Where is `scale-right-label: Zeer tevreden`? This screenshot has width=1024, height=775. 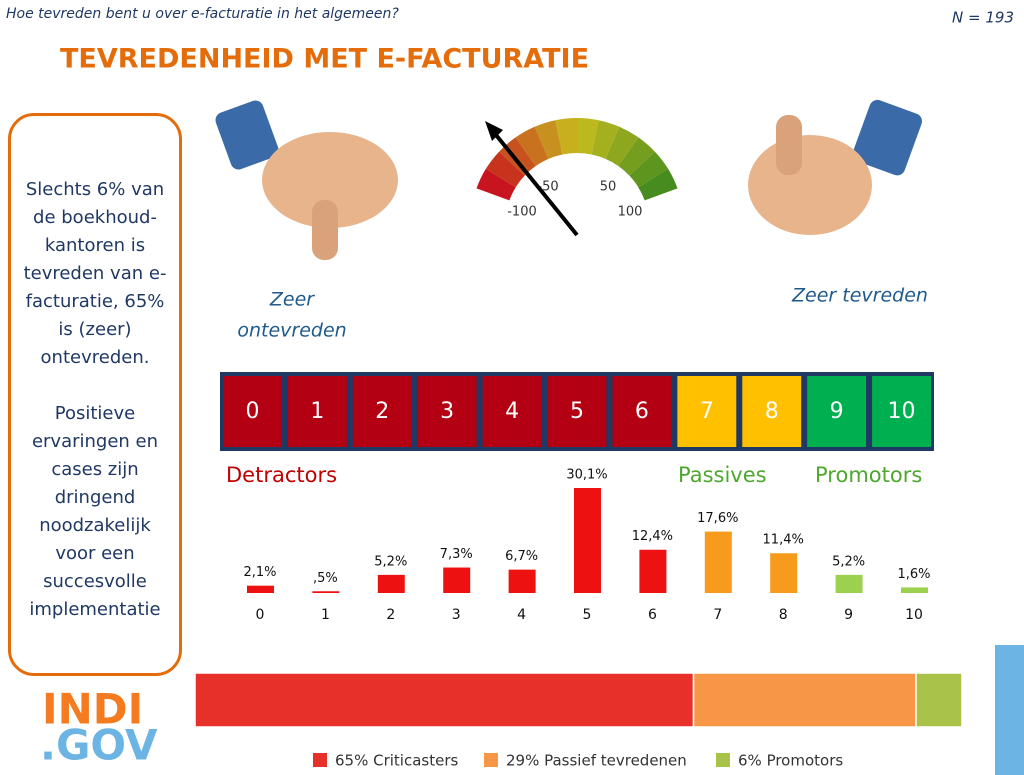
scale-right-label: Zeer tevreden is located at coordinates (859, 296).